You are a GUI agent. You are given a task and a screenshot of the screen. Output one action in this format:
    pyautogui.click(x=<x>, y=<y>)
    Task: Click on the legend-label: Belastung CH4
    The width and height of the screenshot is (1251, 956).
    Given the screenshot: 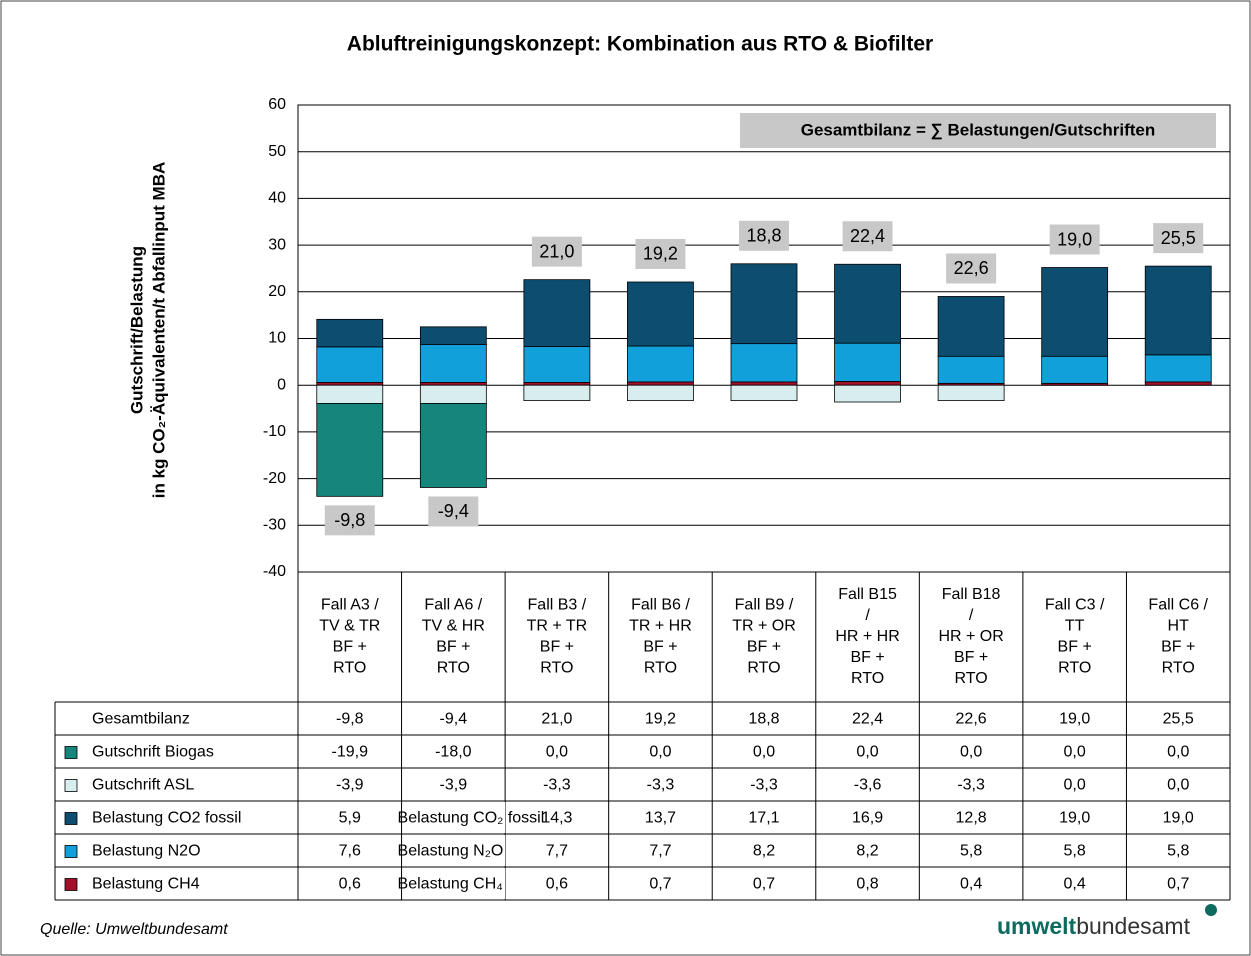 What is the action you would take?
    pyautogui.click(x=146, y=884)
    